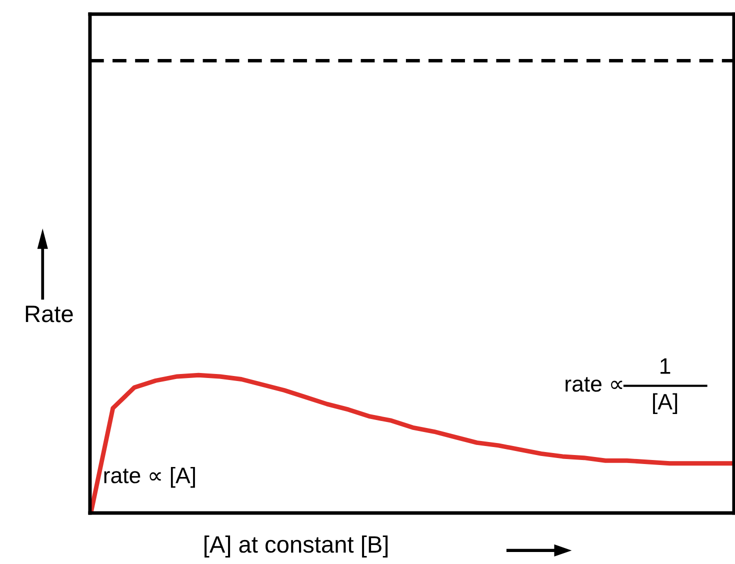 The height and width of the screenshot is (564, 735). What do you see at coordinates (665, 403) in the screenshot?
I see `annotation: [A]` at bounding box center [665, 403].